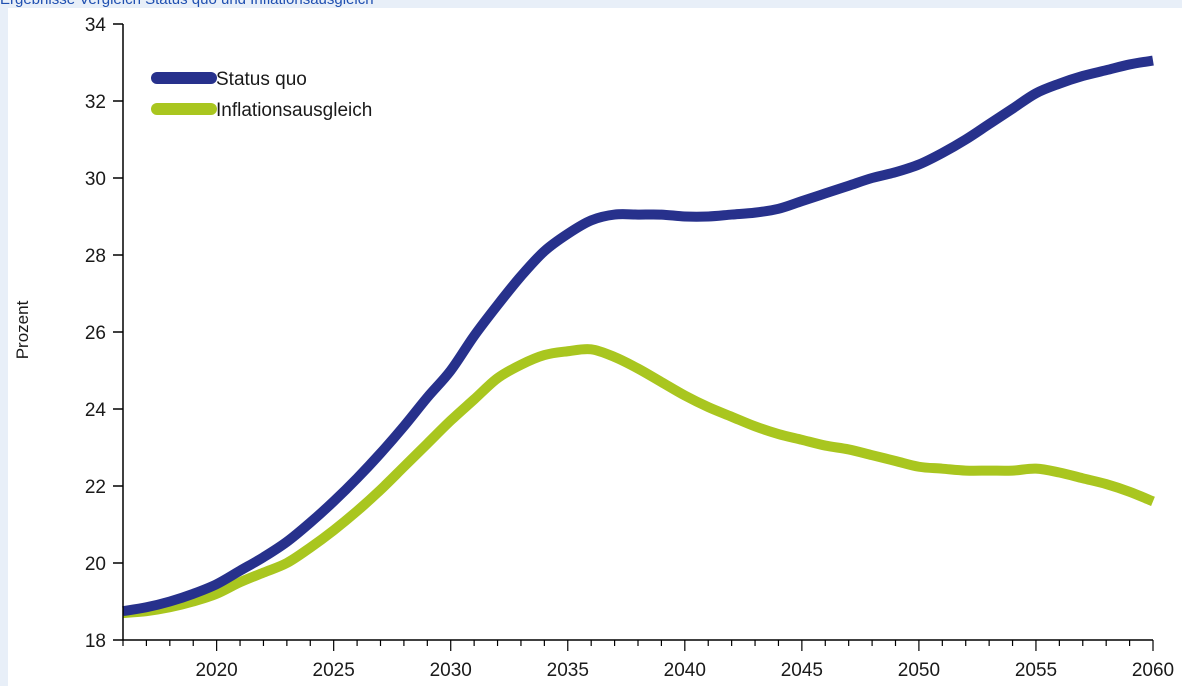  What do you see at coordinates (22, 329) in the screenshot?
I see `y-axis-title: Prozent` at bounding box center [22, 329].